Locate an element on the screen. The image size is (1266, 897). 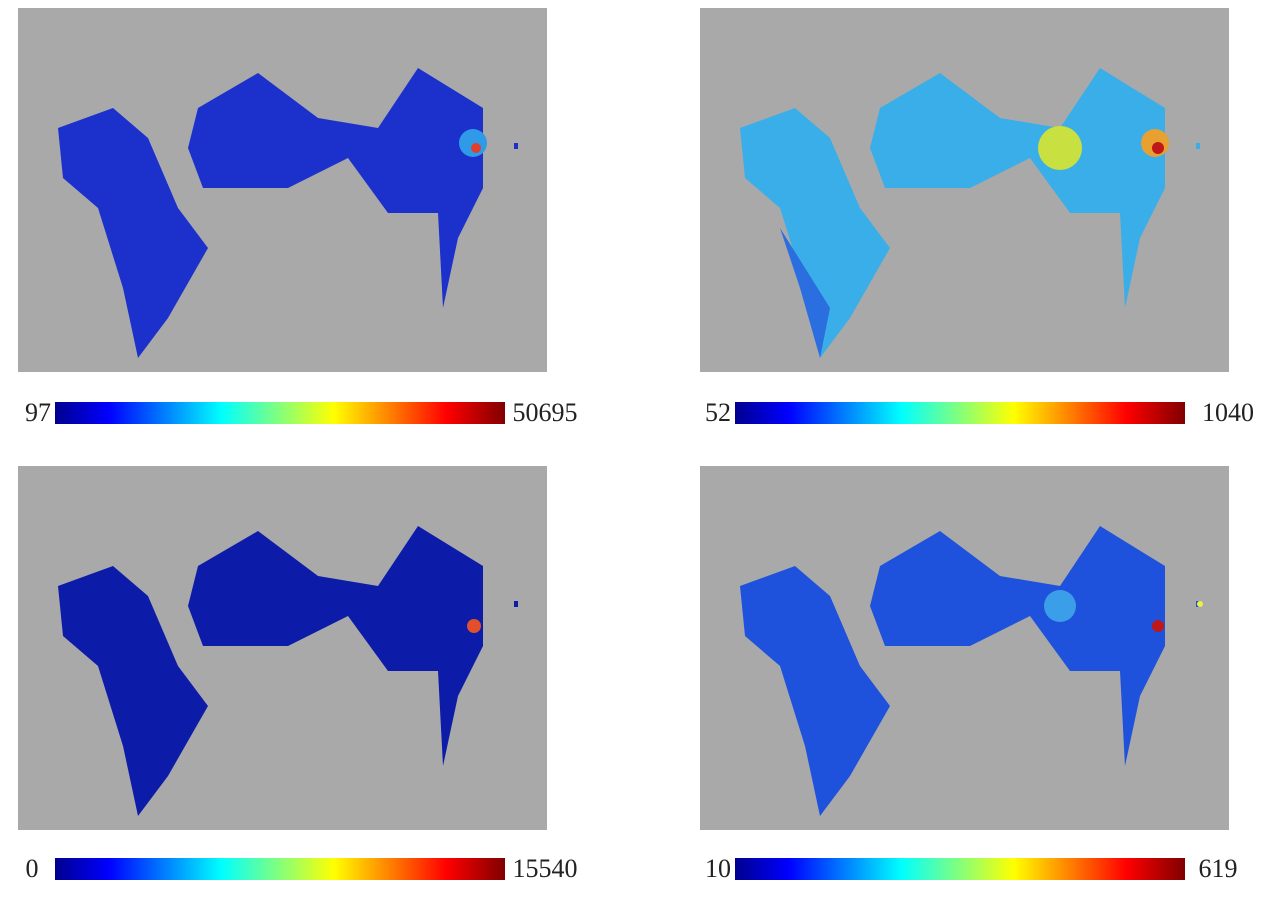
colorbar-max: 1040 is located at coordinates (1228, 412).